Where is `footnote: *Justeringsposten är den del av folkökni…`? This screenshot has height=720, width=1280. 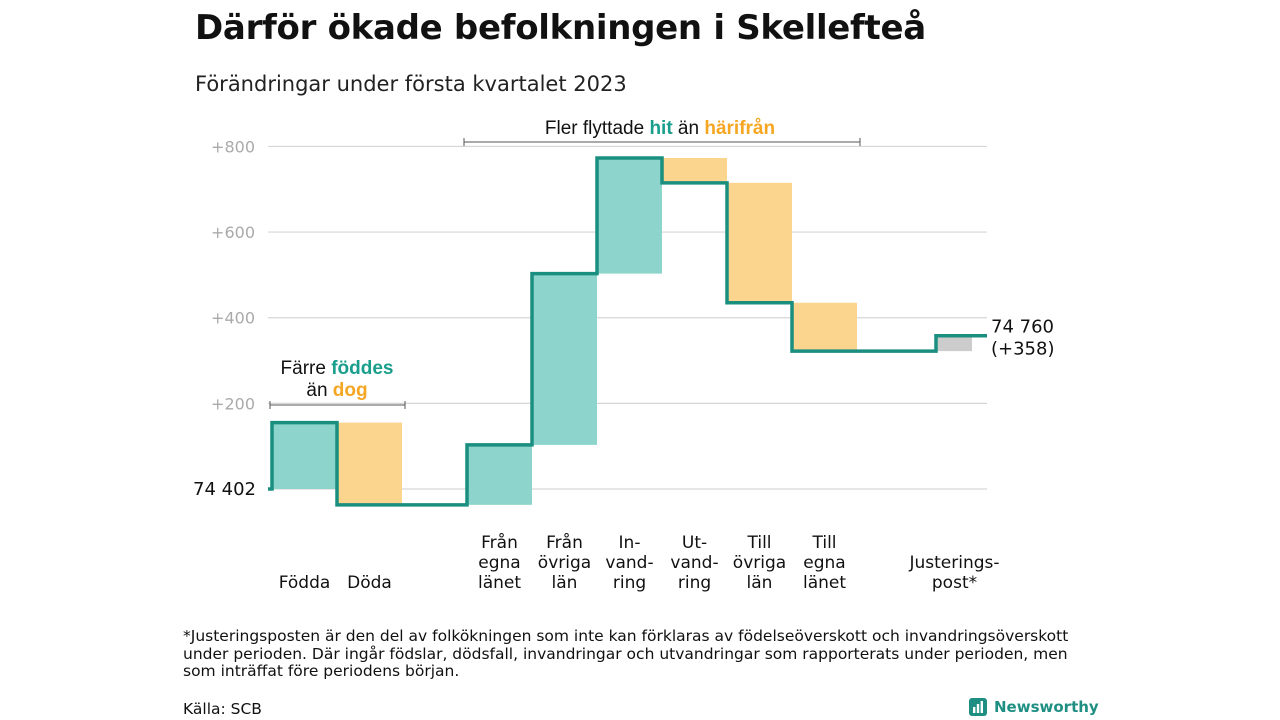 footnote: *Justeringsposten är den del av folkökni… is located at coordinates (626, 653).